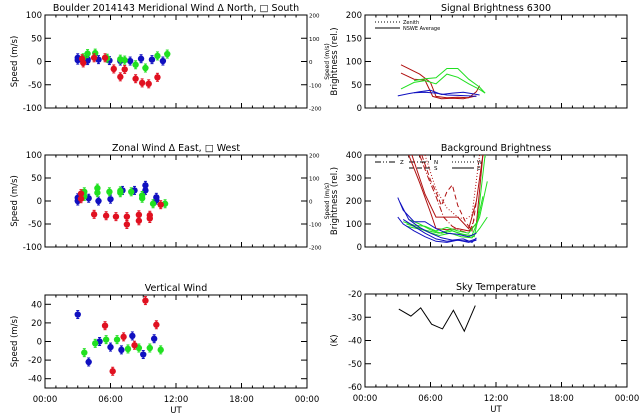  What do you see at coordinates (496, 8) in the screenshot?
I see `chart-title: Signal Brightness 6300` at bounding box center [496, 8].